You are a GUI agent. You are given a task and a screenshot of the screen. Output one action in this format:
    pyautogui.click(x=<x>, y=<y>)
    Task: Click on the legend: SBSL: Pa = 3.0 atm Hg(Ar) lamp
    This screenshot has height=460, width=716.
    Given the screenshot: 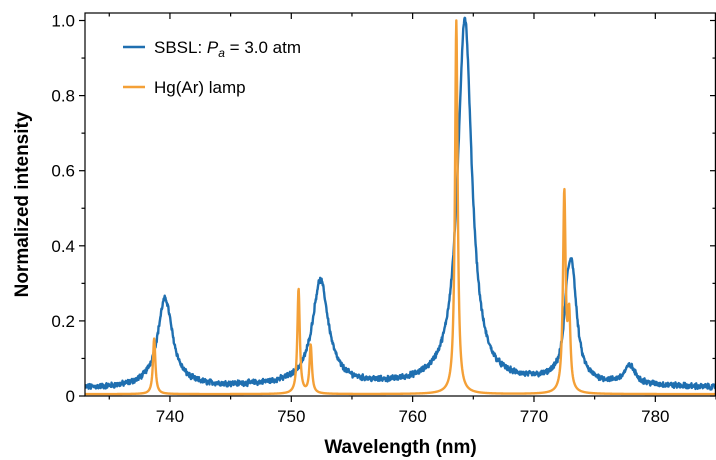 What is the action you would take?
    pyautogui.click(x=212, y=67)
    